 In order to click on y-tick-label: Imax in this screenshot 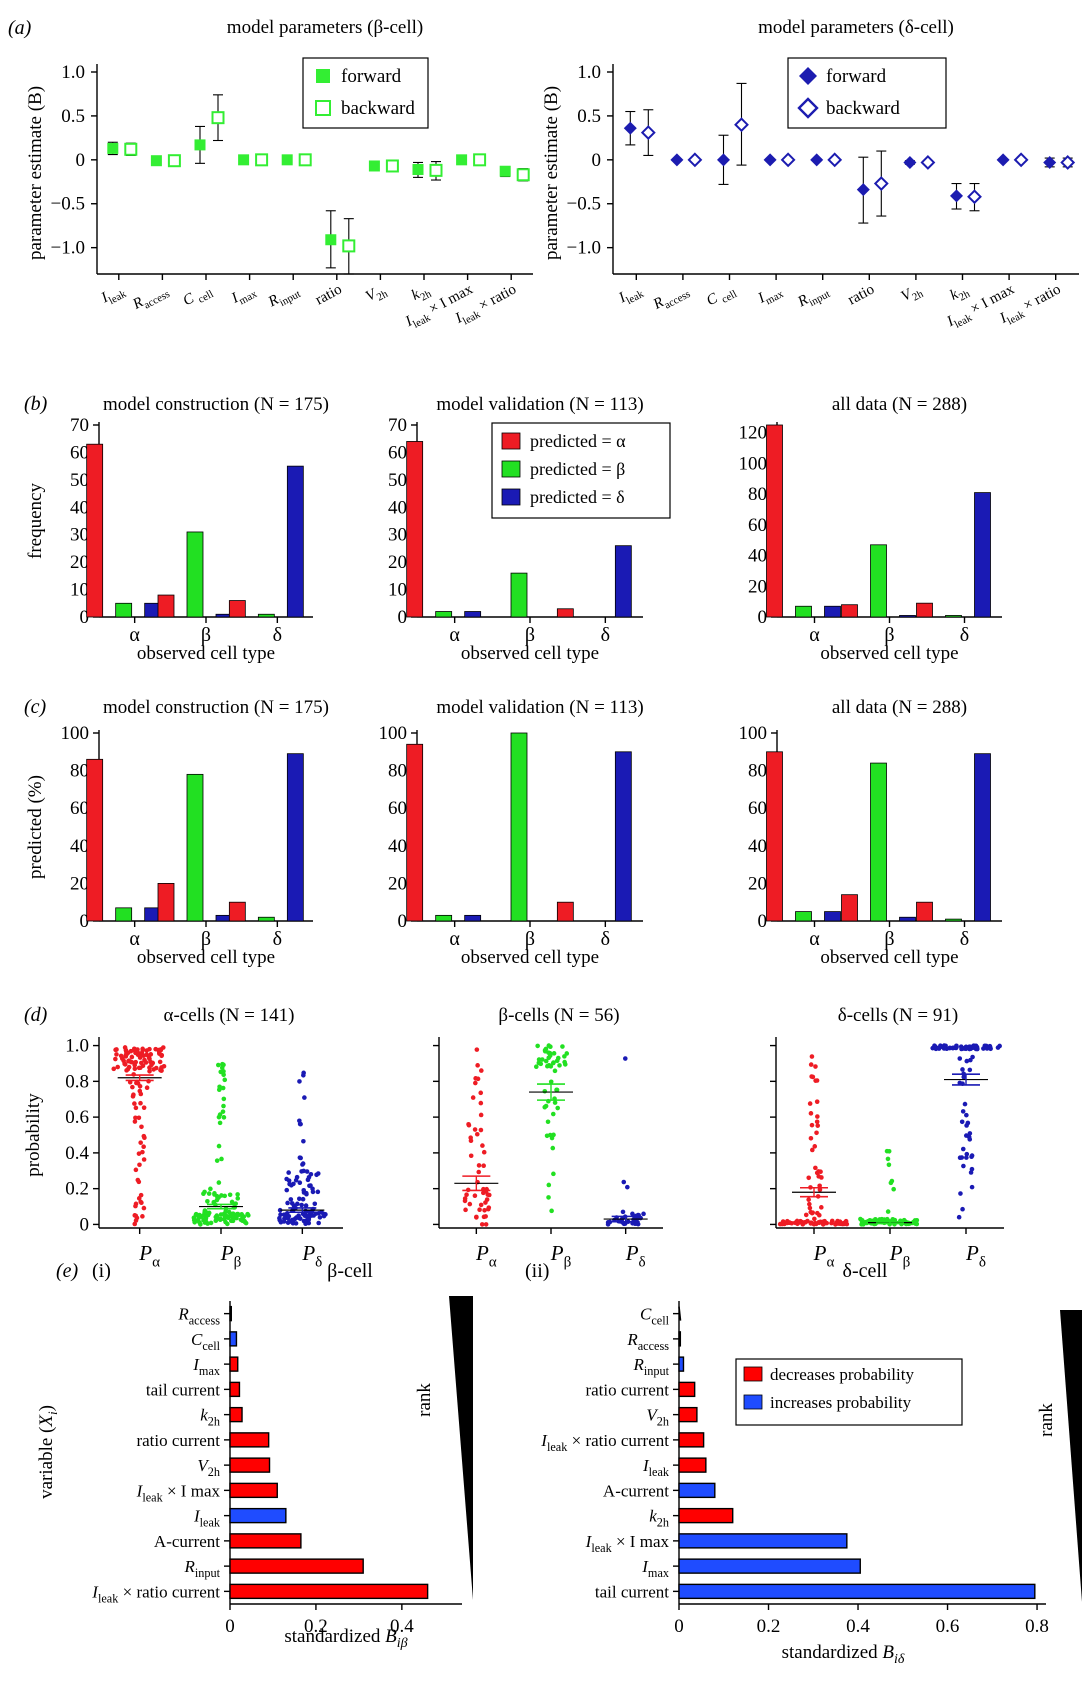, I will do `click(206, 1366)`.